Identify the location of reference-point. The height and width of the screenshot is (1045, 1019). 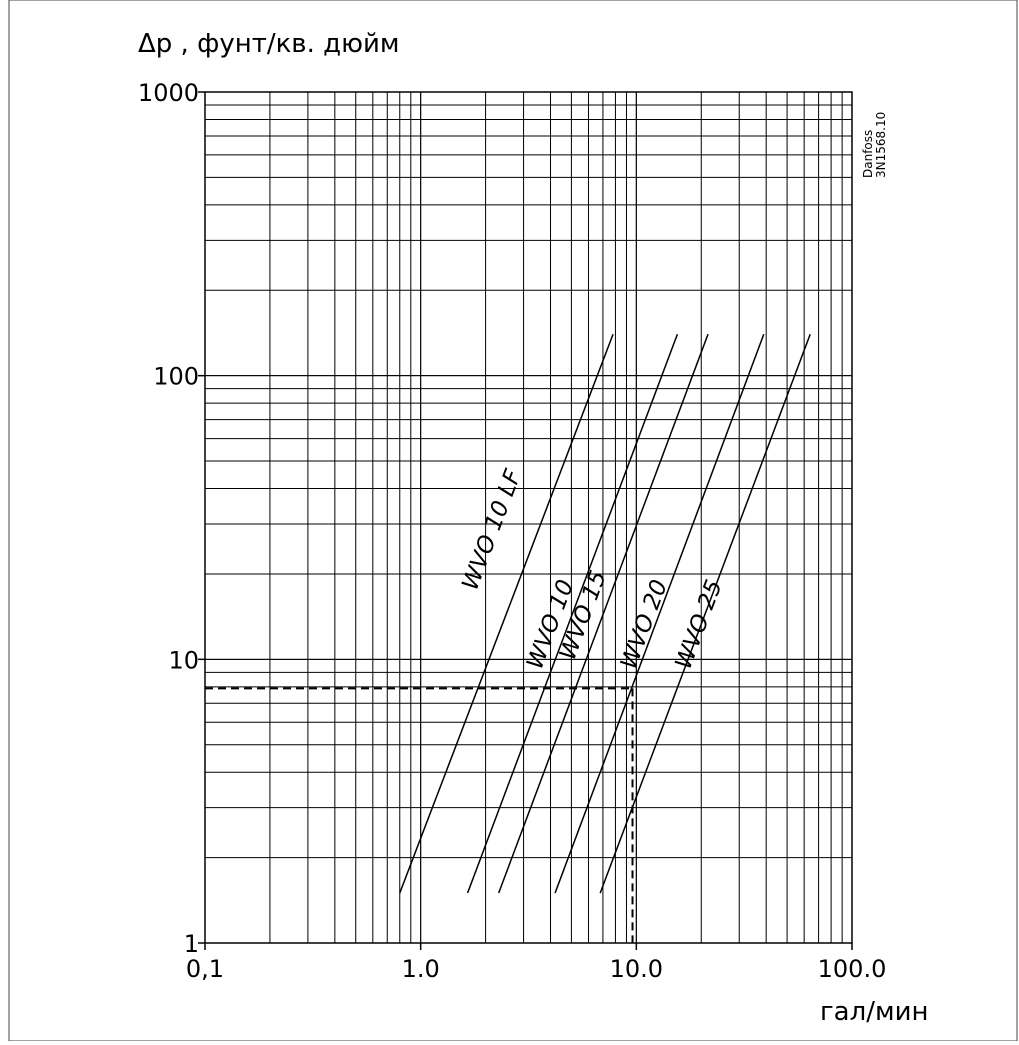
(419, 815).